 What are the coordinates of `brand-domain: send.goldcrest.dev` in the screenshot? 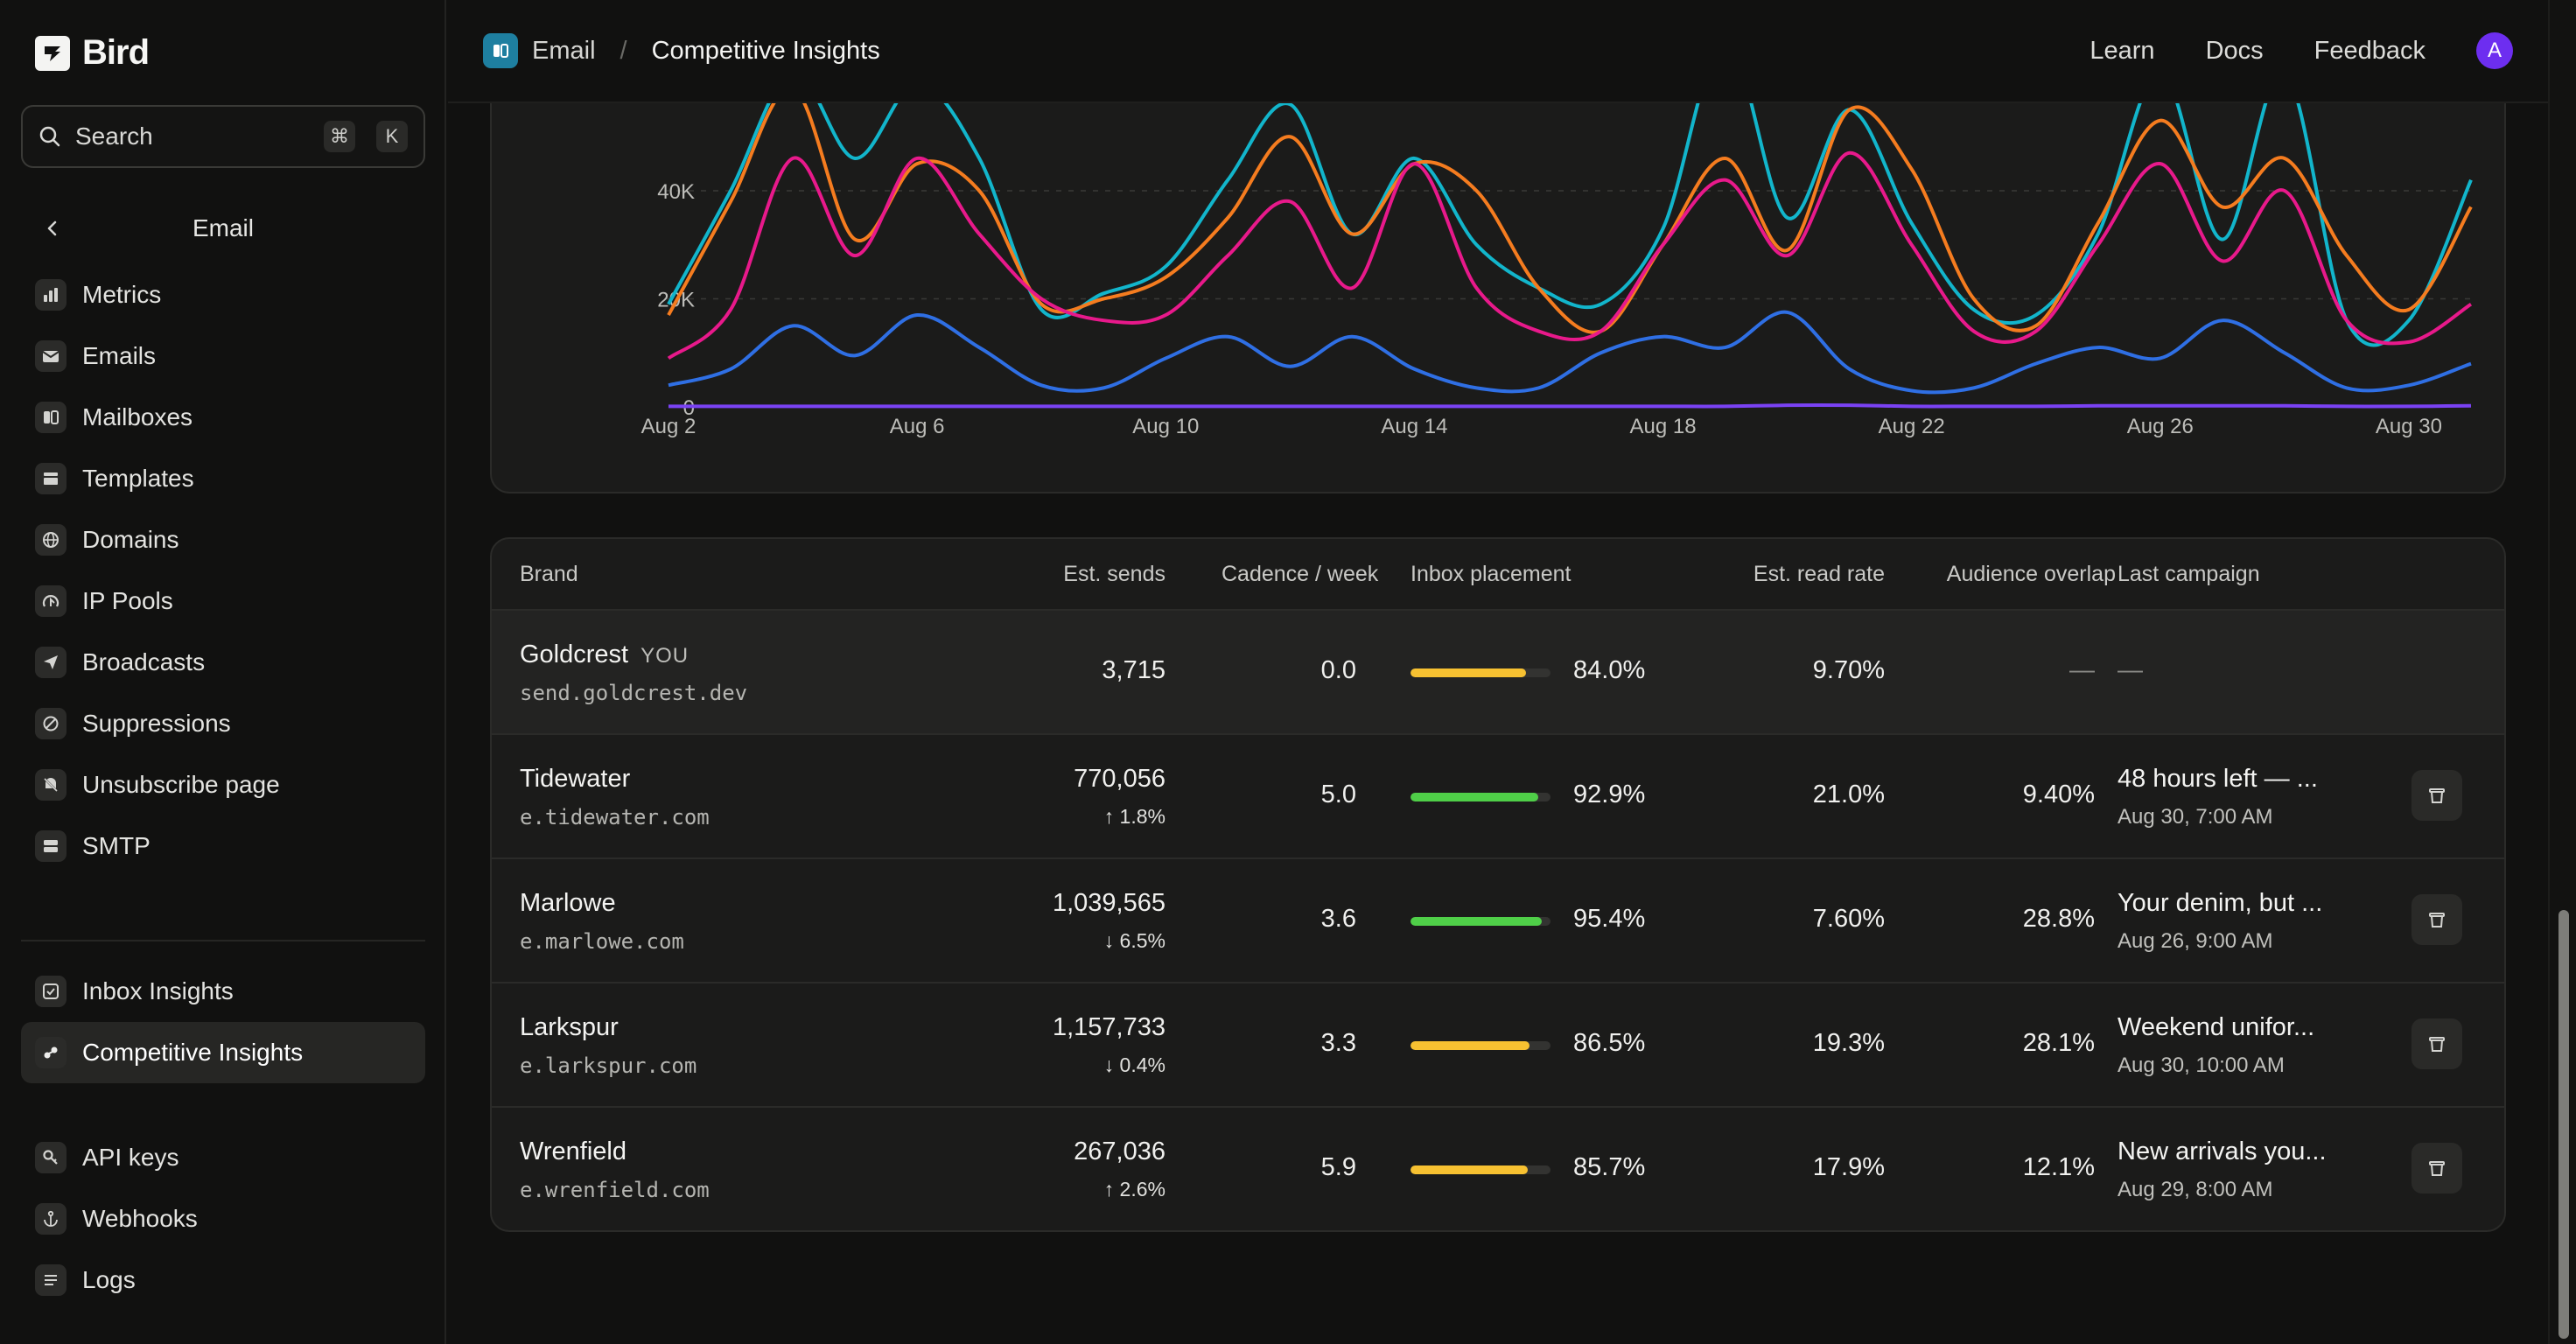 It's located at (634, 693).